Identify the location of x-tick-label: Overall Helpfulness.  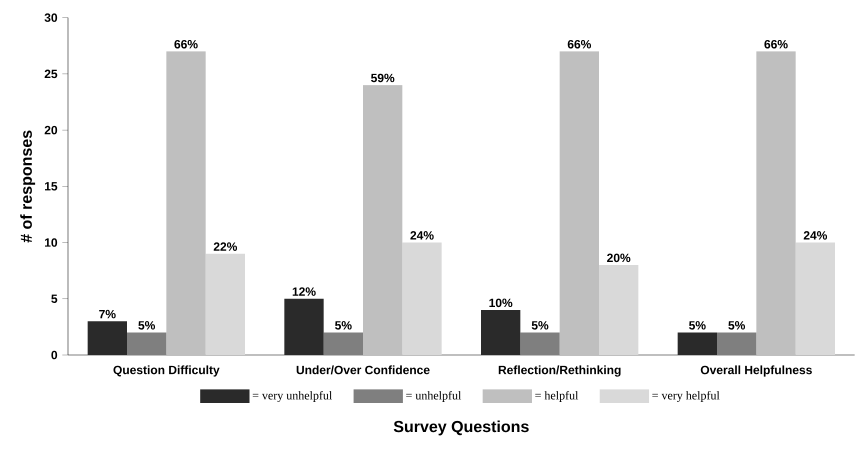
(756, 371).